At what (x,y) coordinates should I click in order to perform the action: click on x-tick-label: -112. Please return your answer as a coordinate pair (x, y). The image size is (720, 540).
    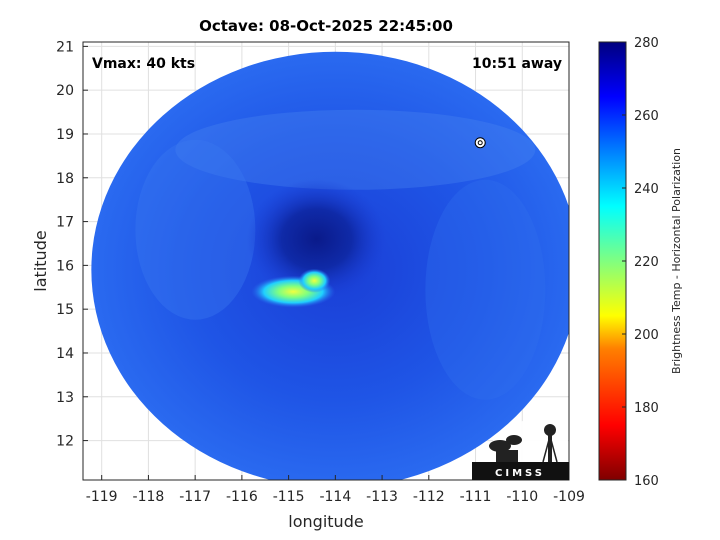
    Looking at the image, I should click on (429, 497).